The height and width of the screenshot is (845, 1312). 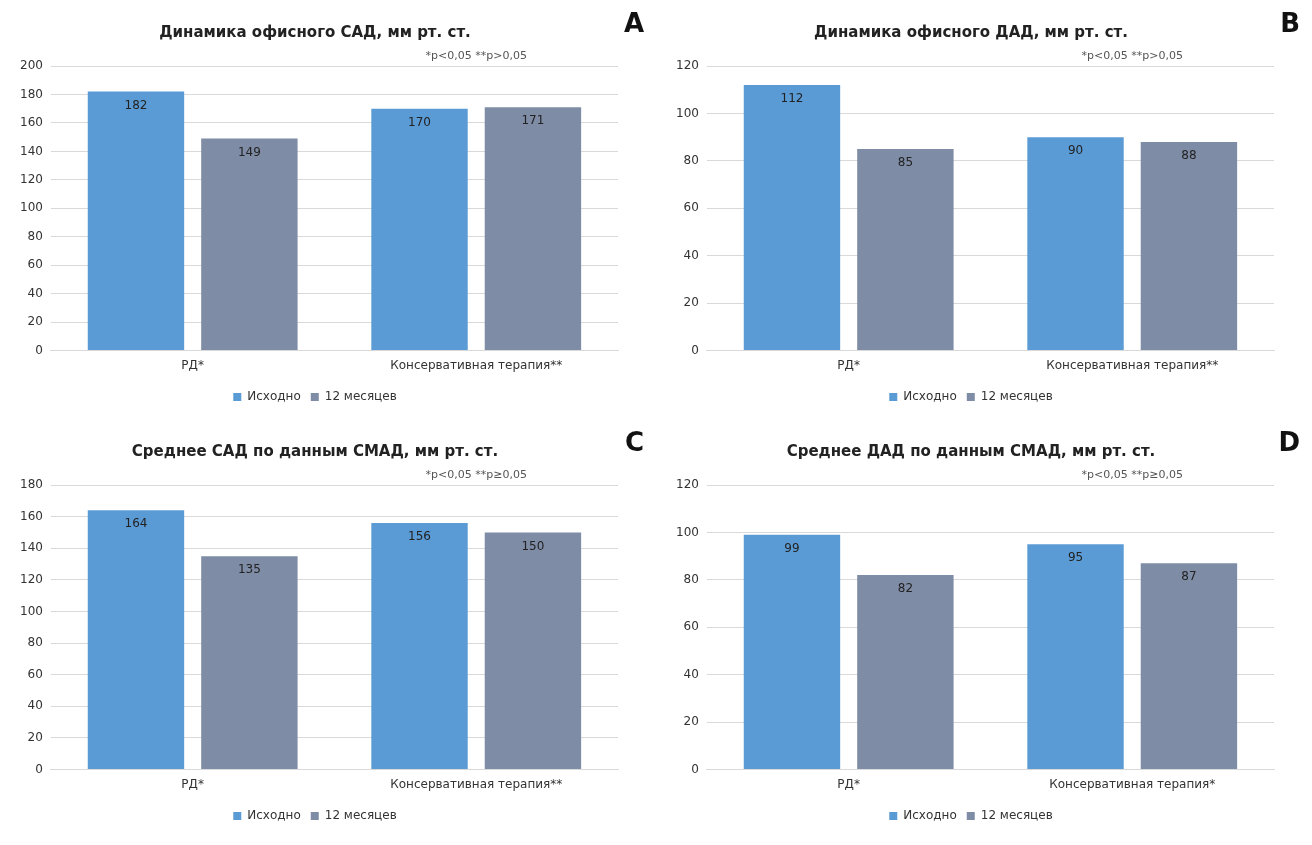 What do you see at coordinates (1289, 441) in the screenshot?
I see `text: D` at bounding box center [1289, 441].